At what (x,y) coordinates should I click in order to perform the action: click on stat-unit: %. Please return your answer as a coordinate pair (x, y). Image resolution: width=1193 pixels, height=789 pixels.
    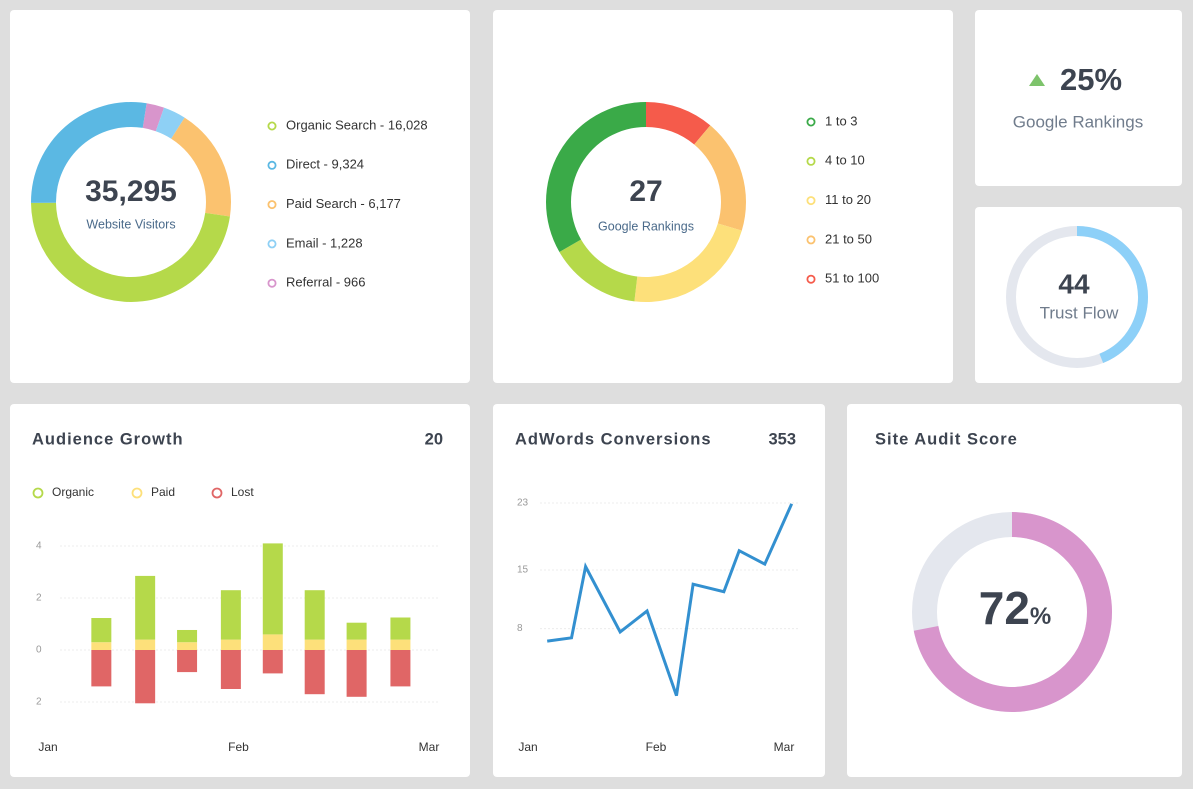
    Looking at the image, I should click on (1108, 79).